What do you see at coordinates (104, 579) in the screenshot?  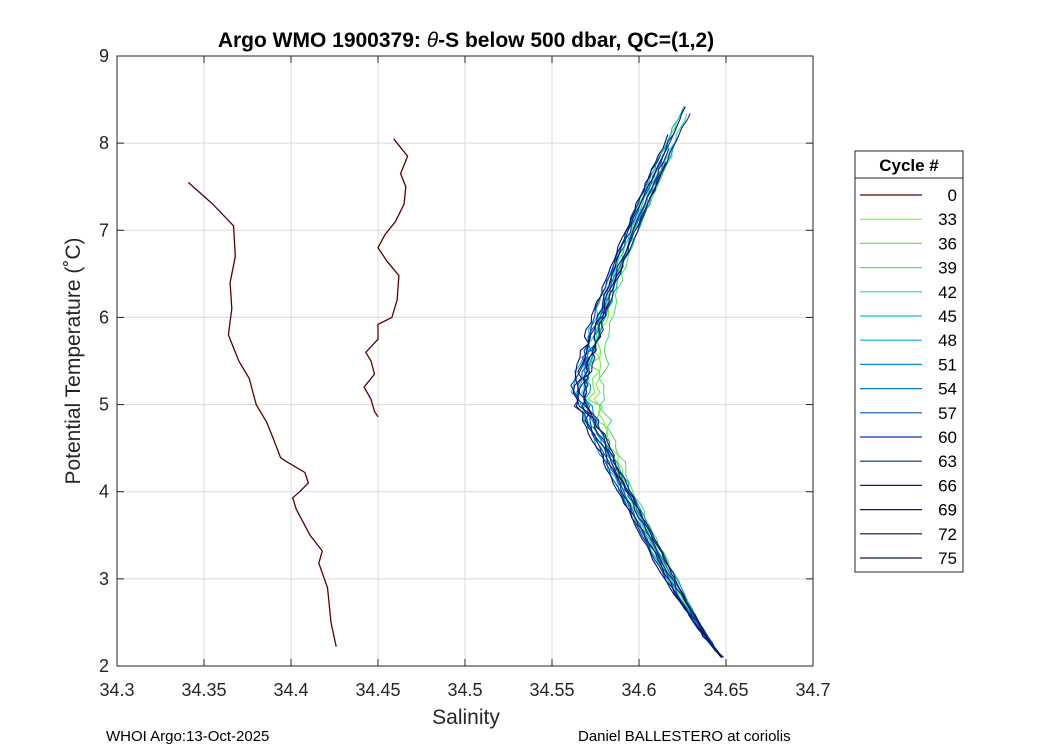 I see `y-tick-label: 3` at bounding box center [104, 579].